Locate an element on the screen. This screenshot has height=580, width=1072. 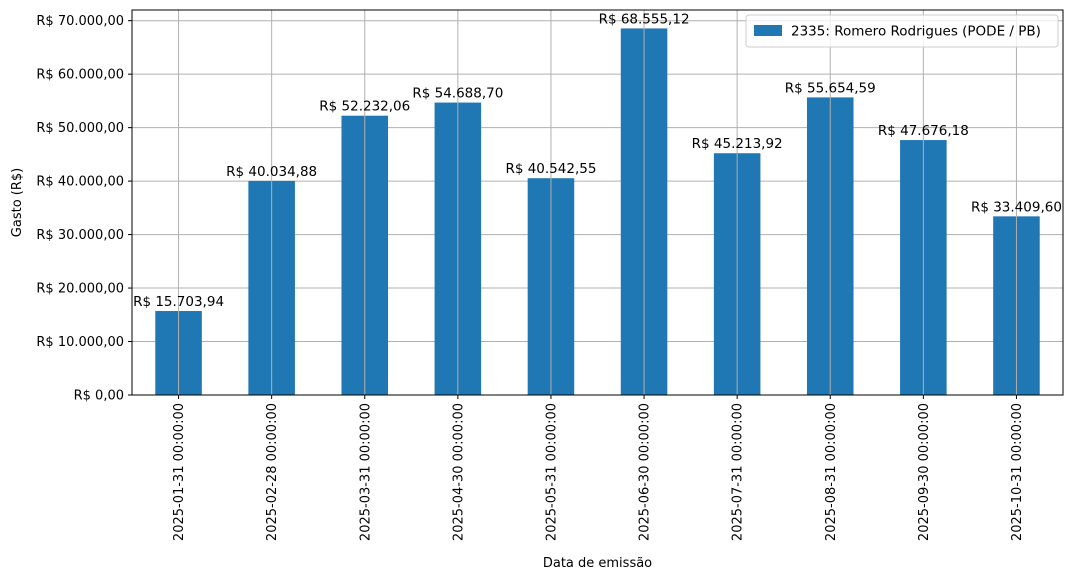
legend-box is located at coordinates (902, 31).